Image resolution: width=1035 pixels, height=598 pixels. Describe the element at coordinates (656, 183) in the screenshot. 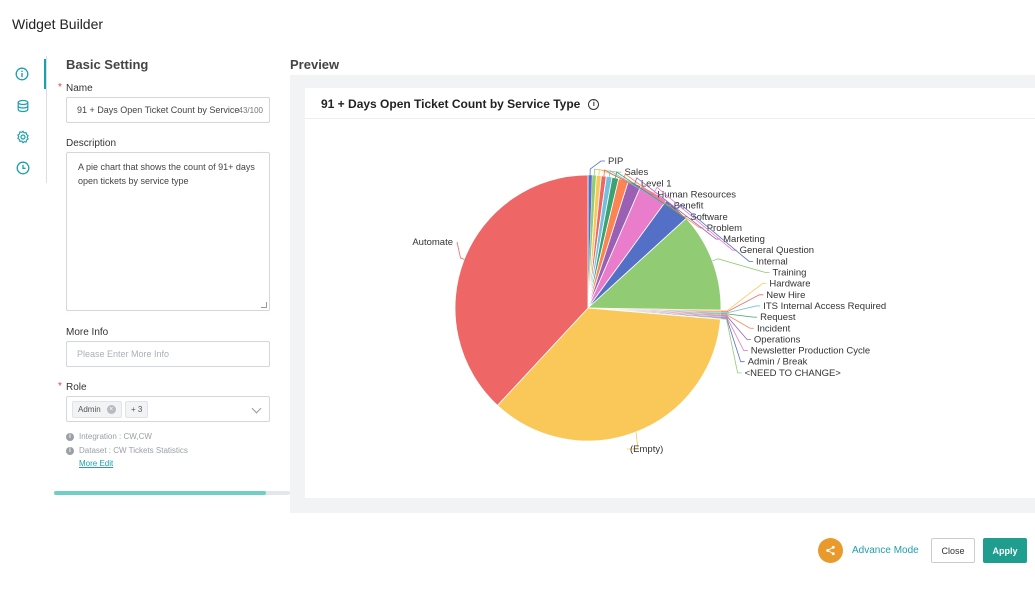

I see `slice-label: Level 1` at that location.